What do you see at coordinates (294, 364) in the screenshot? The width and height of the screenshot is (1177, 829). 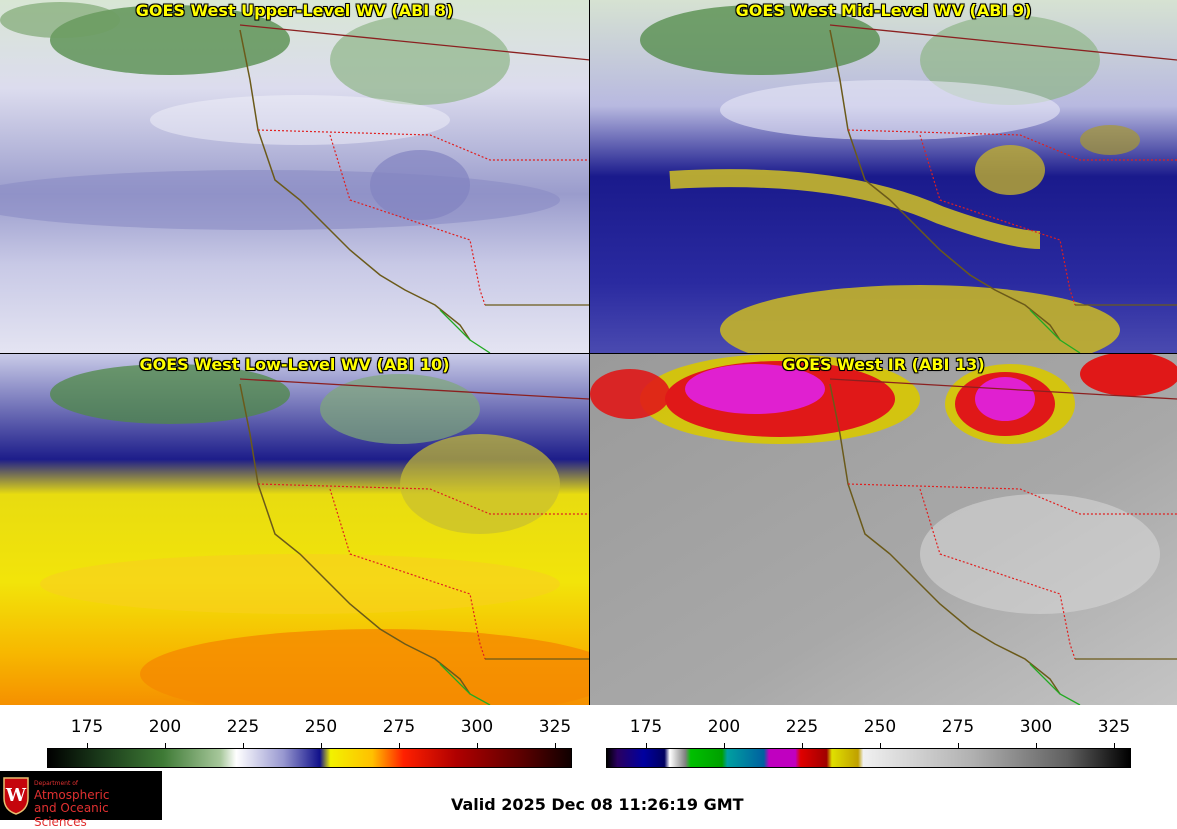 I see `low-level-wv-title: GOES West Low-Level WV (ABI 10)` at bounding box center [294, 364].